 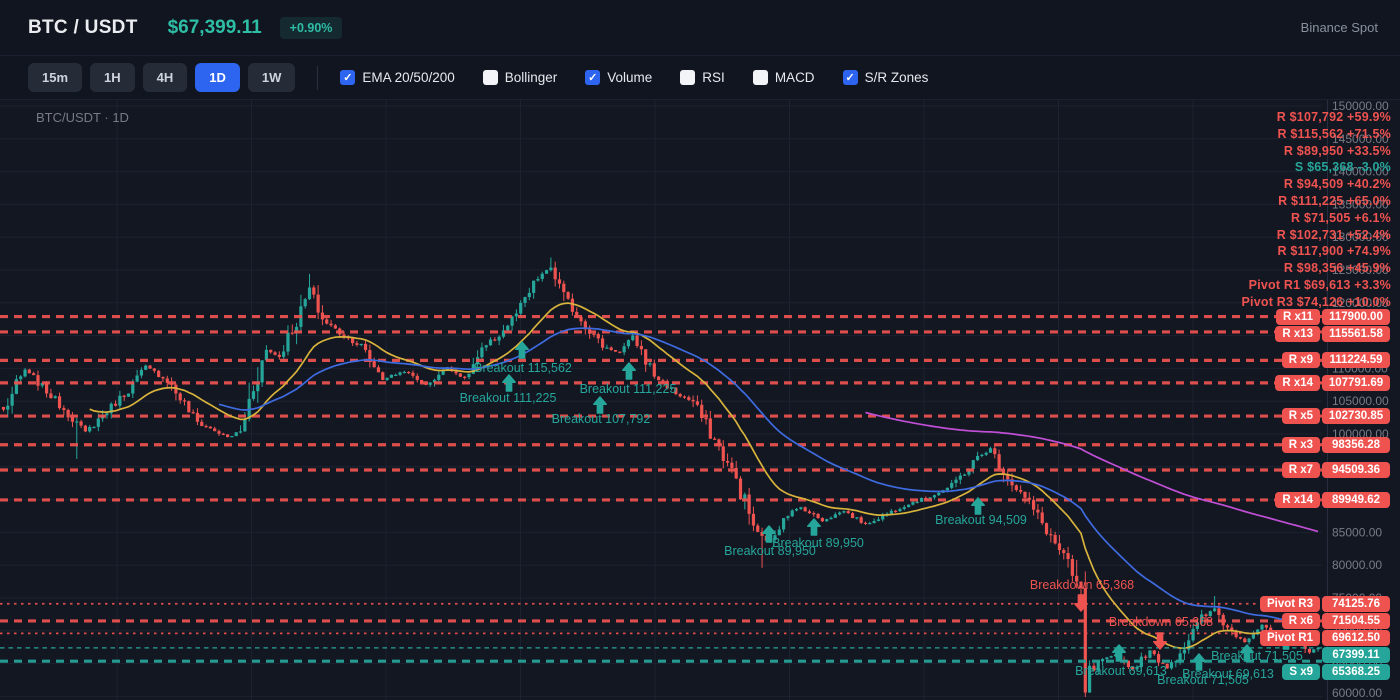 What do you see at coordinates (318, 77) in the screenshot?
I see `toolbar-divider` at bounding box center [318, 77].